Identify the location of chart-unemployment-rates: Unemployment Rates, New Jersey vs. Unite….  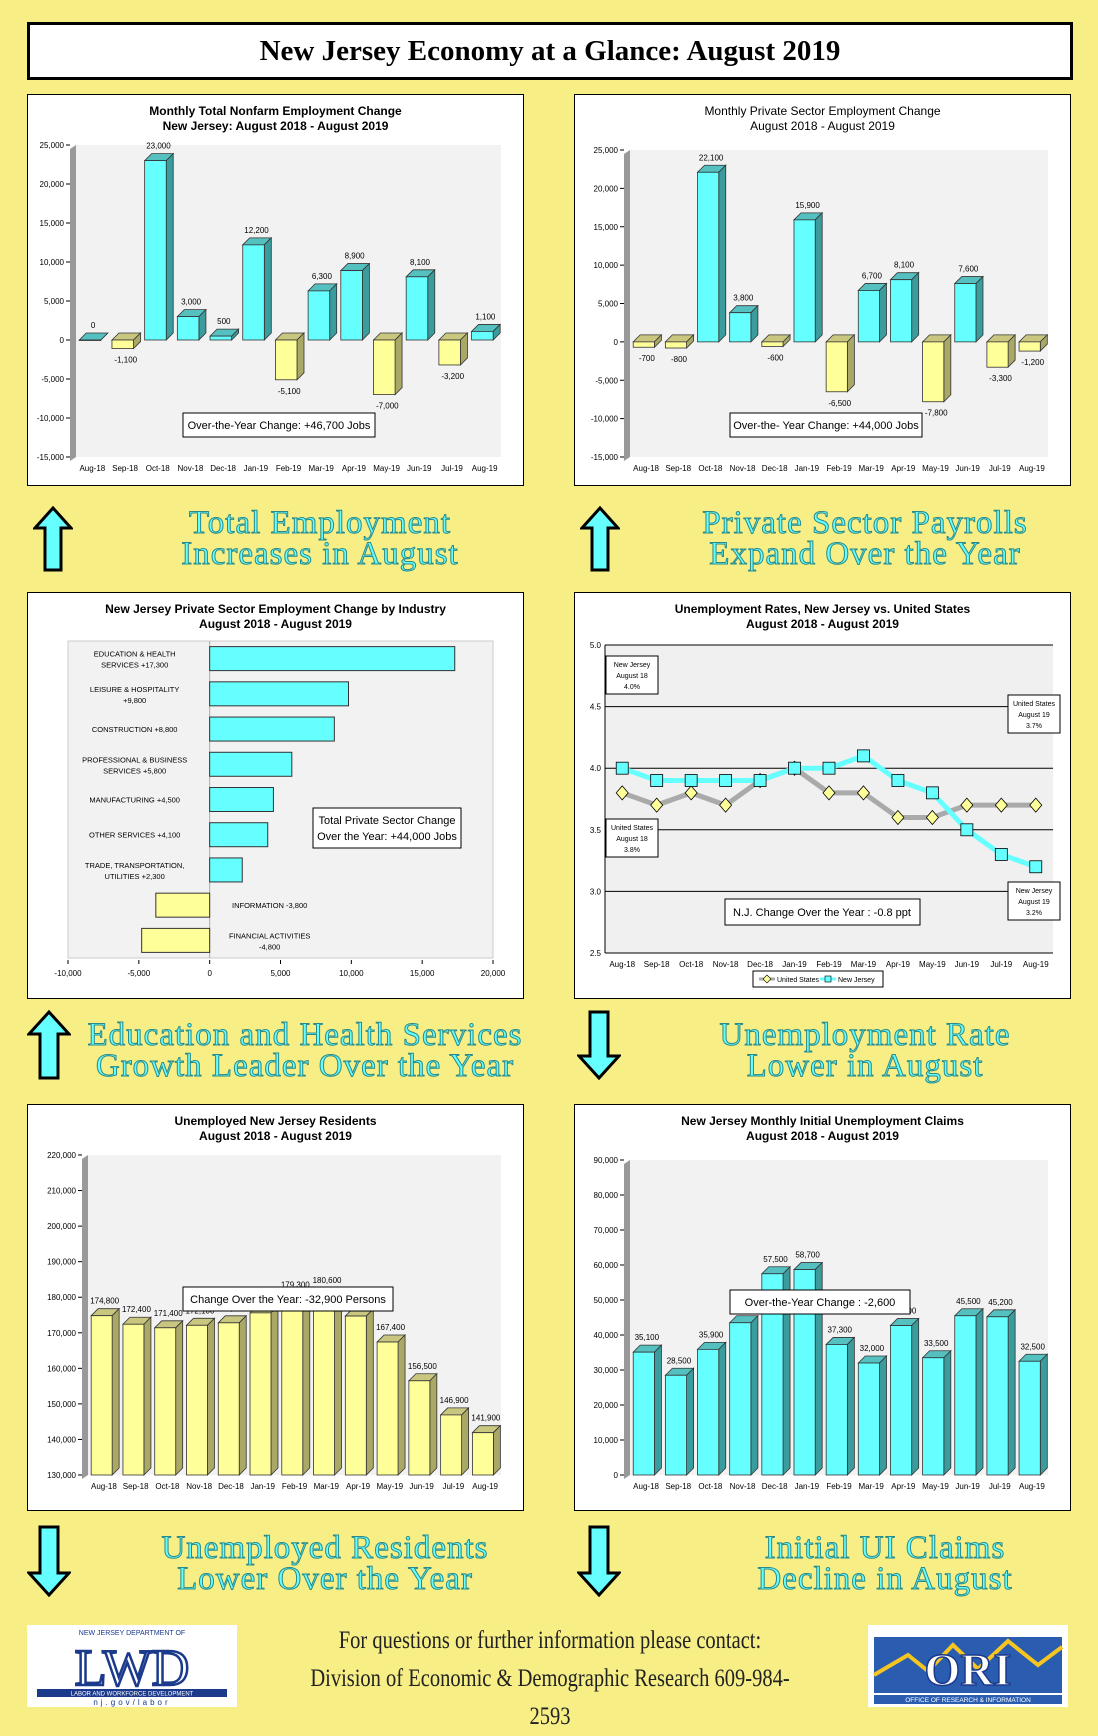
(822, 795).